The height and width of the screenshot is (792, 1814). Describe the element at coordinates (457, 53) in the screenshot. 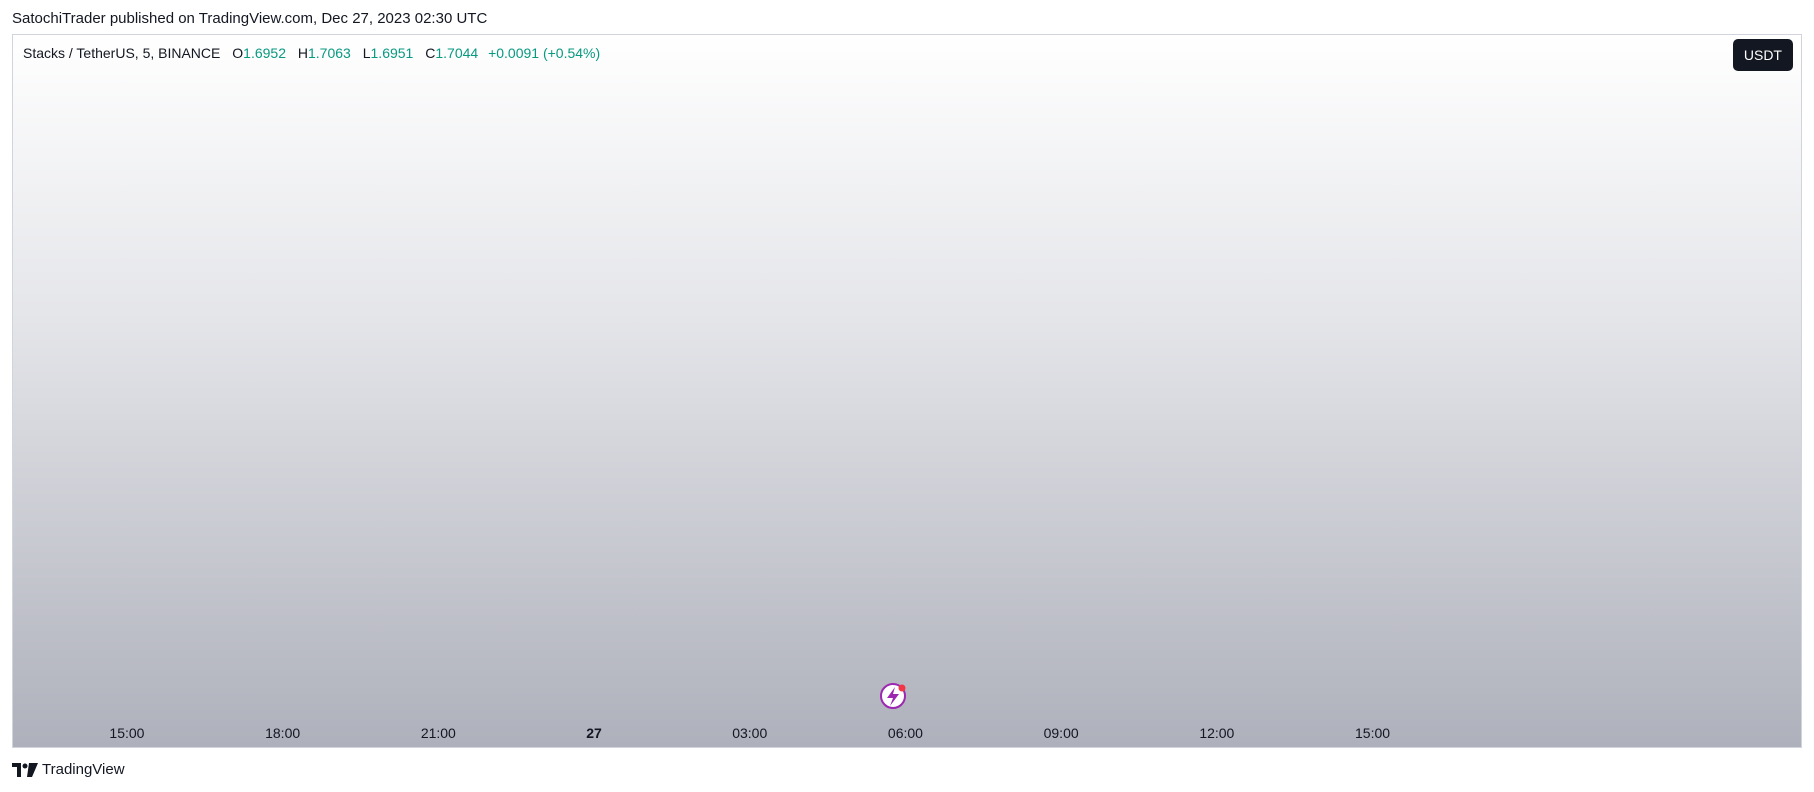

I see `legend-close-value: 1.7044` at that location.